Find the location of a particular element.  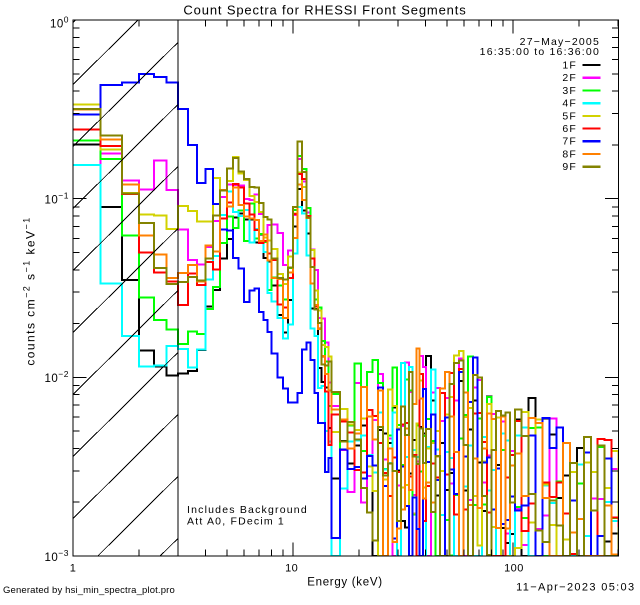

svg-text: 27−May−2005 is located at coordinates (560, 42).